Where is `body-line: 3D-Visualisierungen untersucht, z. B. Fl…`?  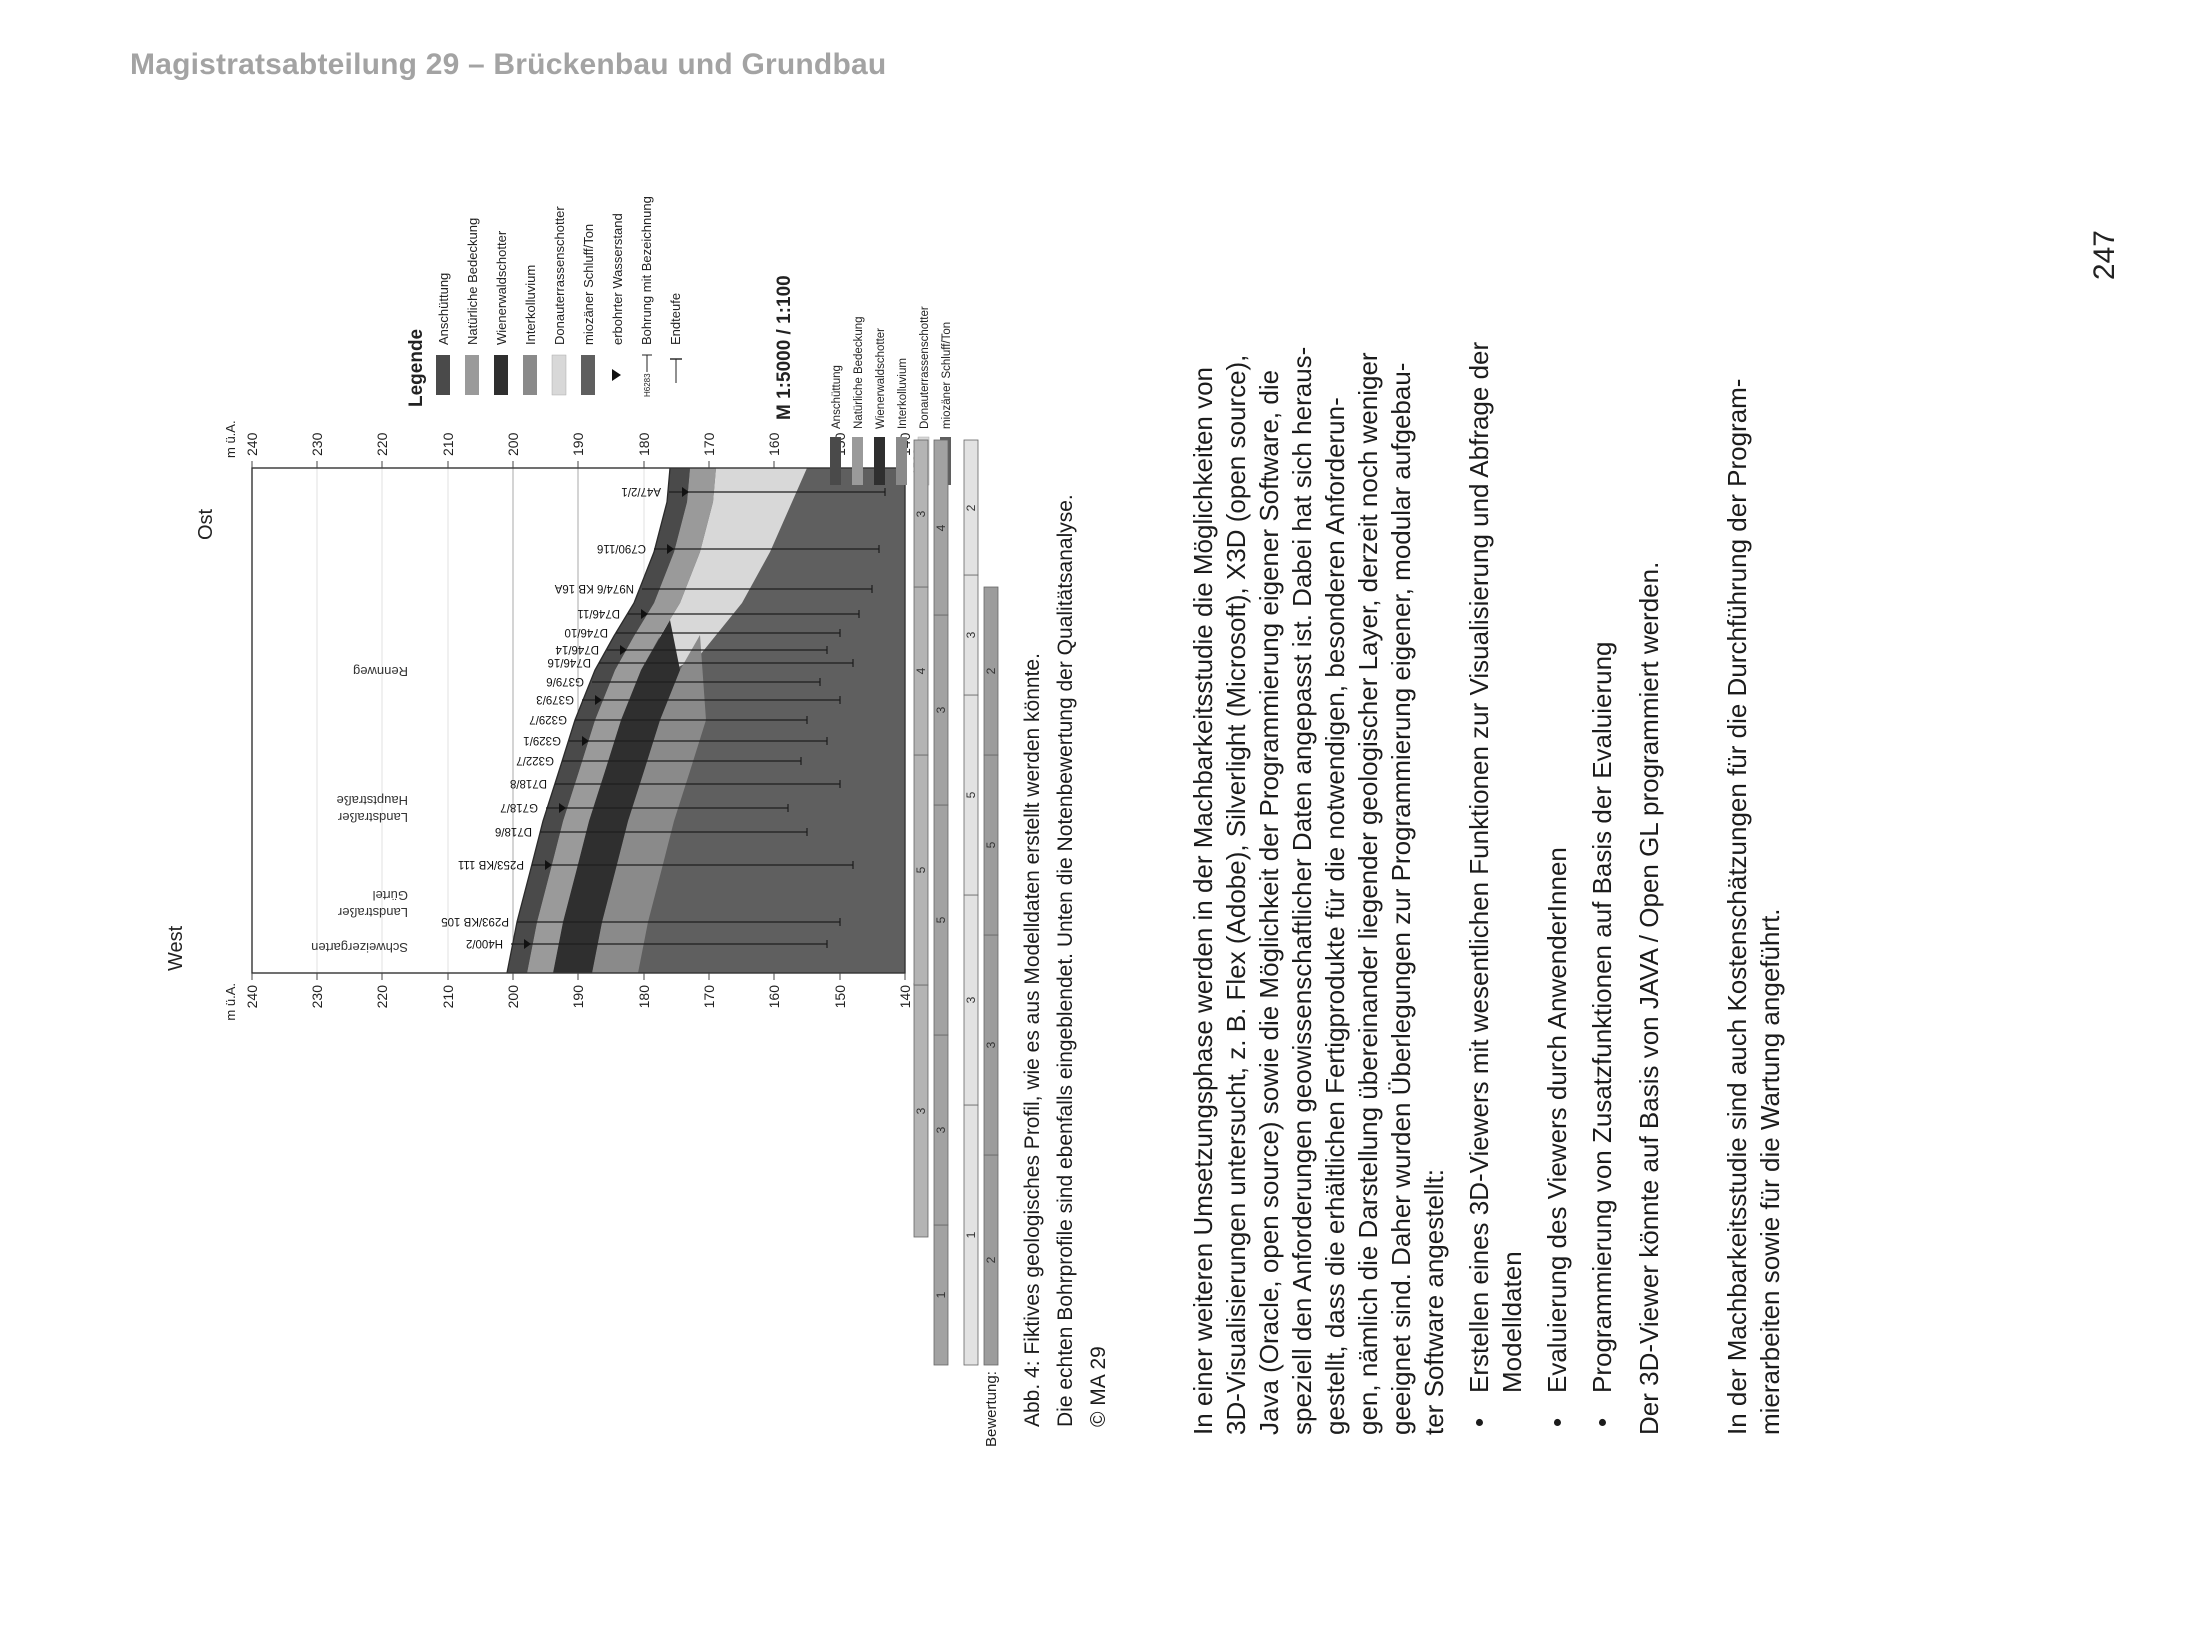 body-line: 3D-Visualisierungen untersucht, z. B. Fl… is located at coordinates (1236, 894).